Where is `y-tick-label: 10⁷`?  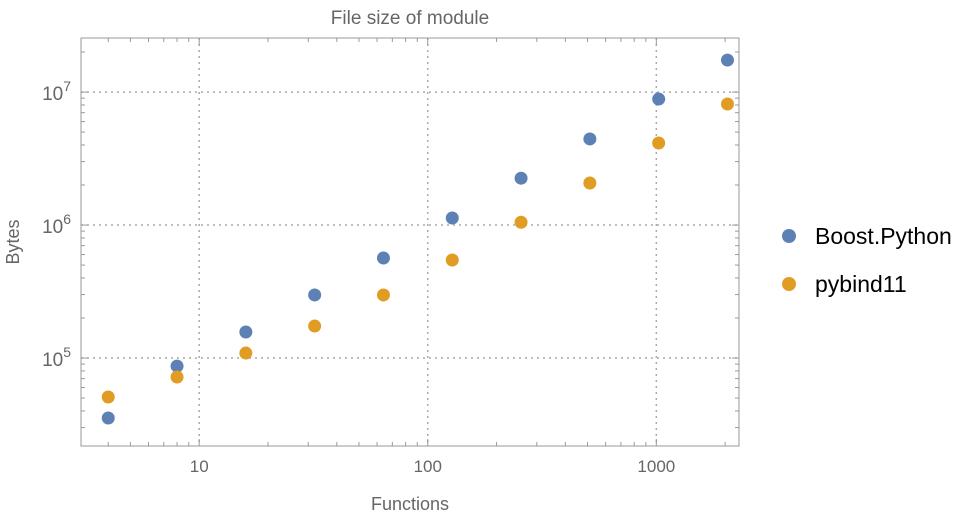
y-tick-label: 10⁷ is located at coordinates (56, 91).